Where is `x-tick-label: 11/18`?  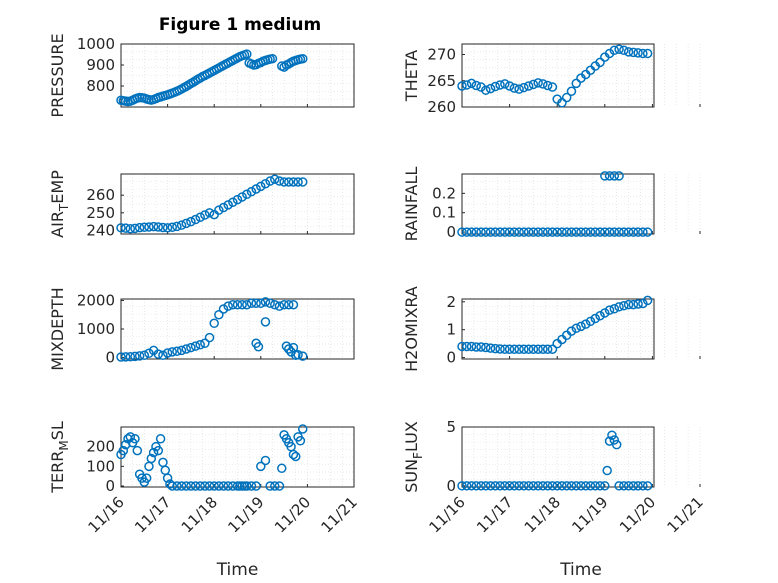
x-tick-label: 11/18 is located at coordinates (199, 514).